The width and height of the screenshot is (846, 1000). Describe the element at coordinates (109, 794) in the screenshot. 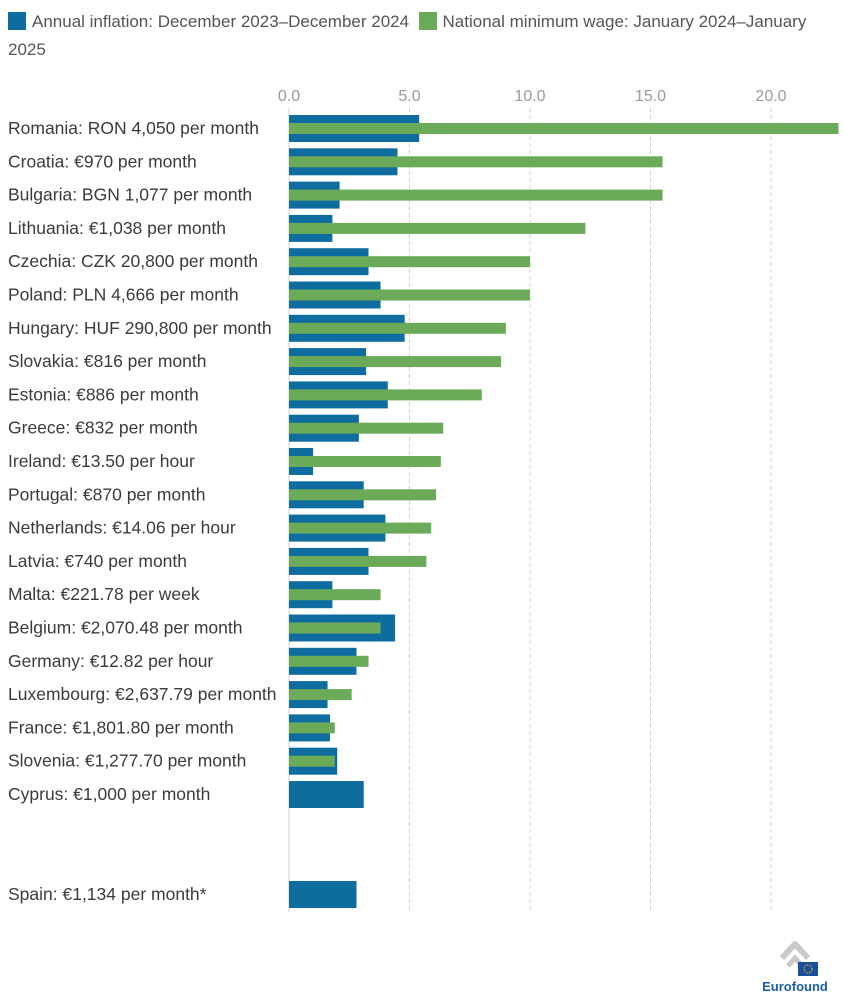

I see `category-label: Cyprus: €1,000 per month` at that location.